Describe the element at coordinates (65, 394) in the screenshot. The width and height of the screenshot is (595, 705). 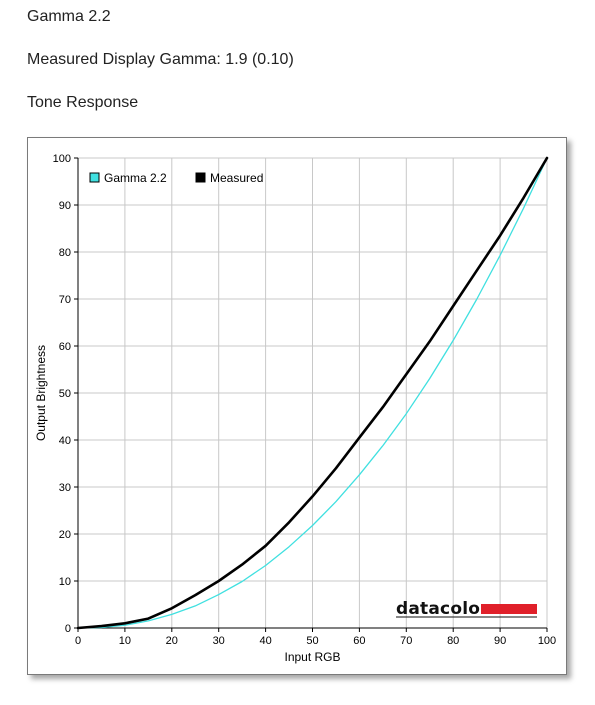
I see `y-tick-label: 50` at that location.